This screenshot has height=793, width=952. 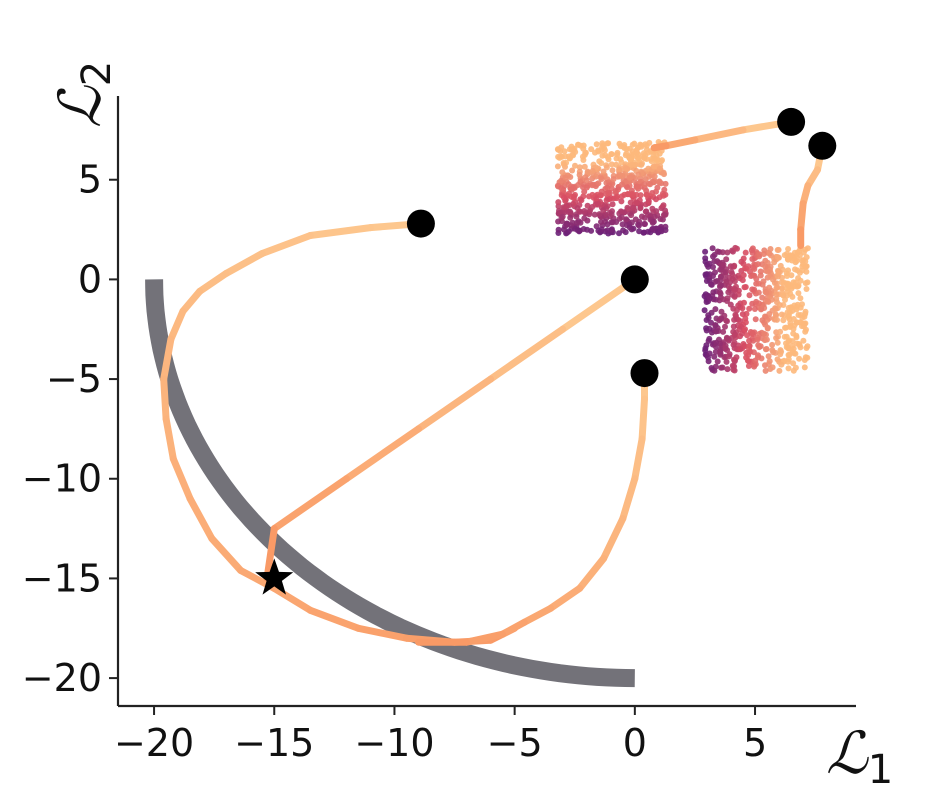 I want to click on x-tick-label: −20, so click(x=154, y=743).